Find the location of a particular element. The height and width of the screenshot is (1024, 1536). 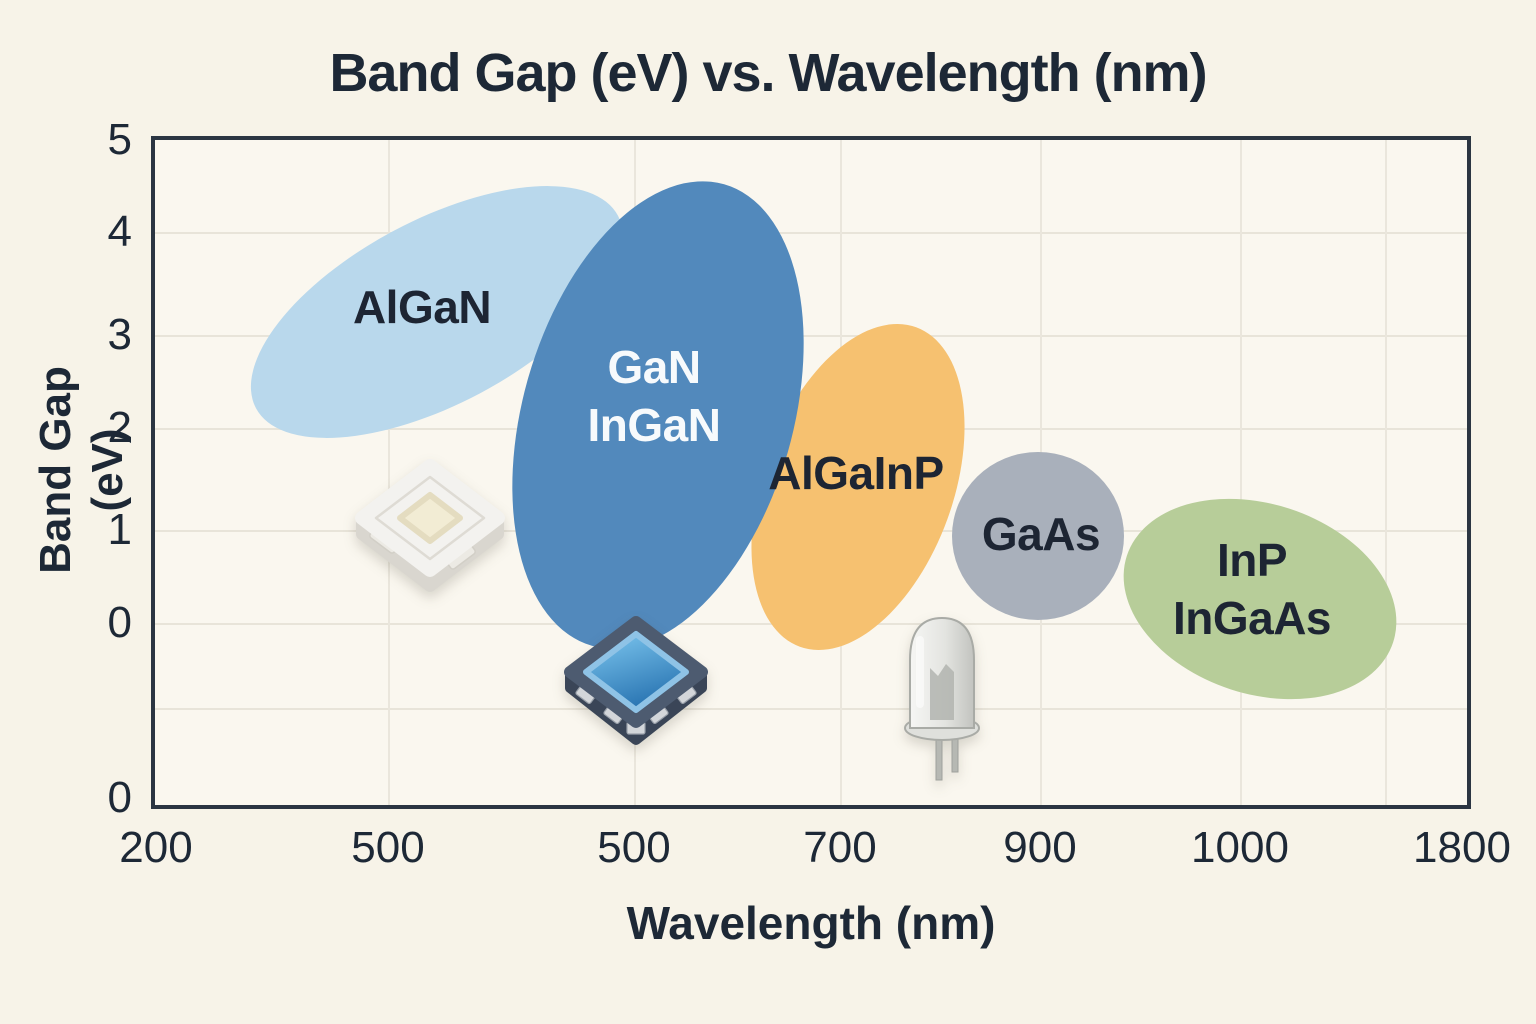

x-axis-title: Wavelength (nm) is located at coordinates (811, 923).